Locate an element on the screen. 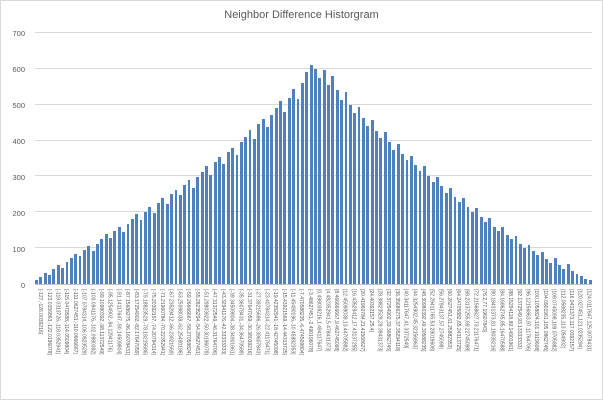 Image resolution: width=603 pixels, height=400 pixels. x-axis-label-slot: [-79.18823529,-78.19215686] is located at coordinates (143, 342).